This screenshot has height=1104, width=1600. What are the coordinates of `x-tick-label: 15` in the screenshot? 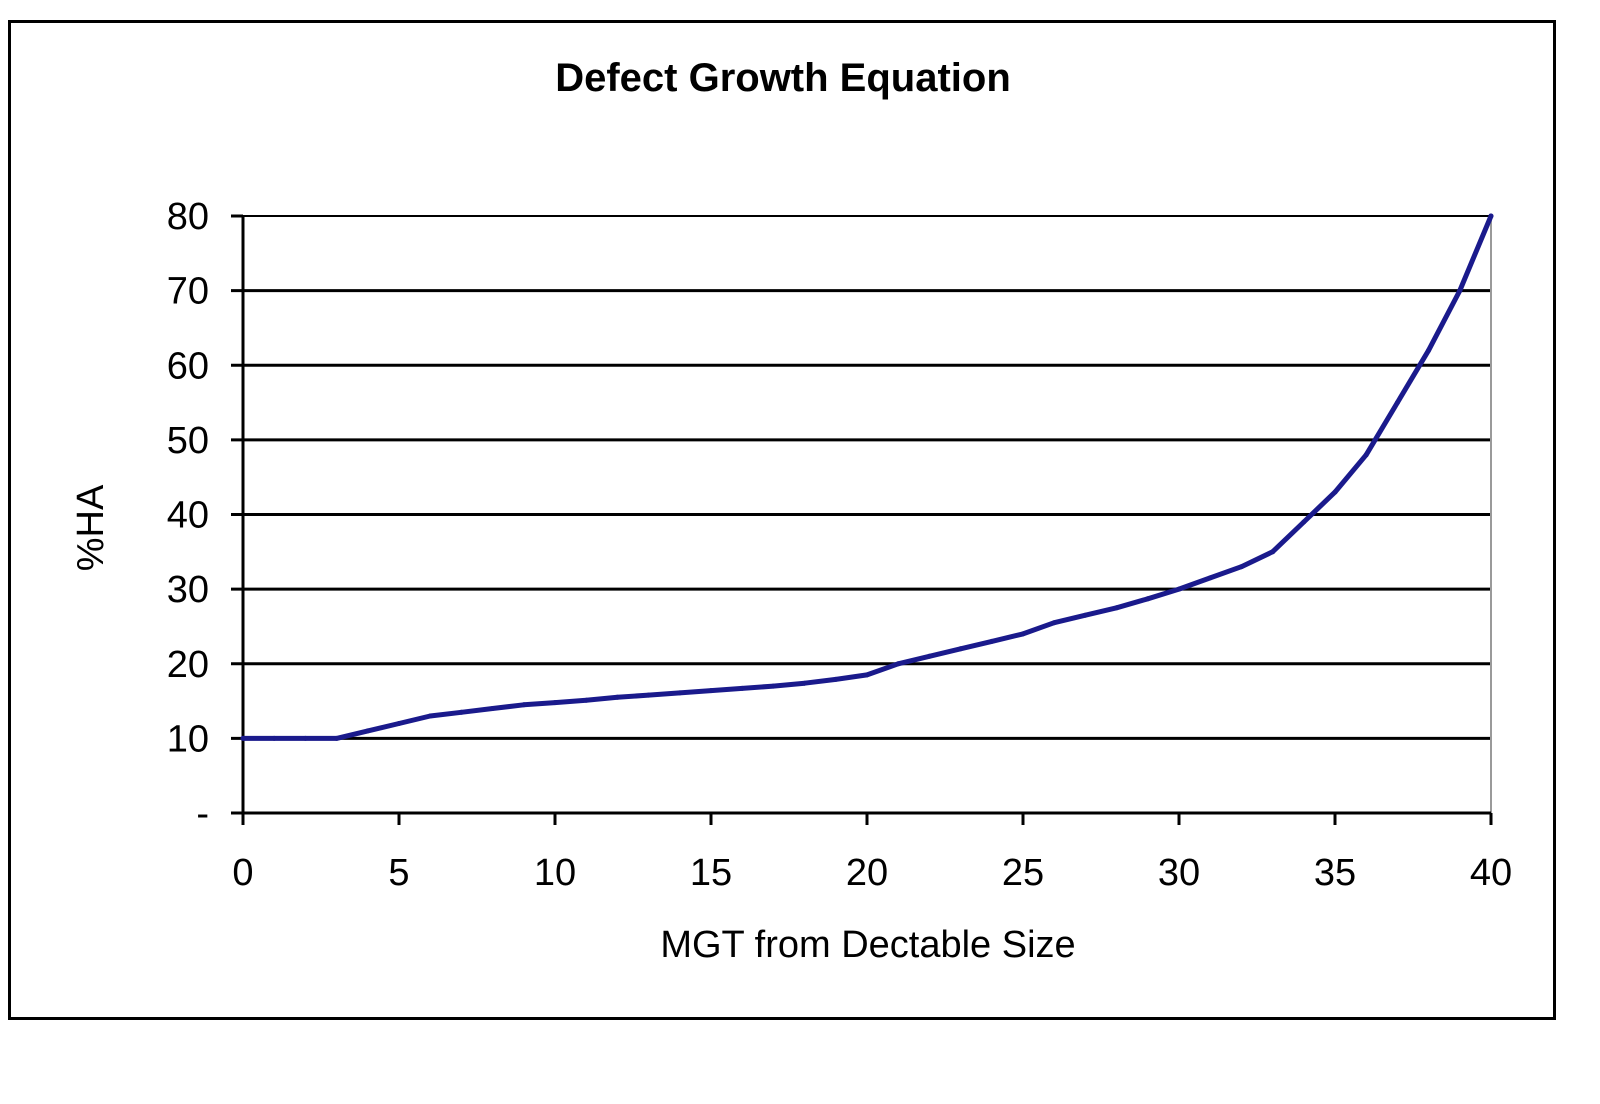 It's located at (711, 873).